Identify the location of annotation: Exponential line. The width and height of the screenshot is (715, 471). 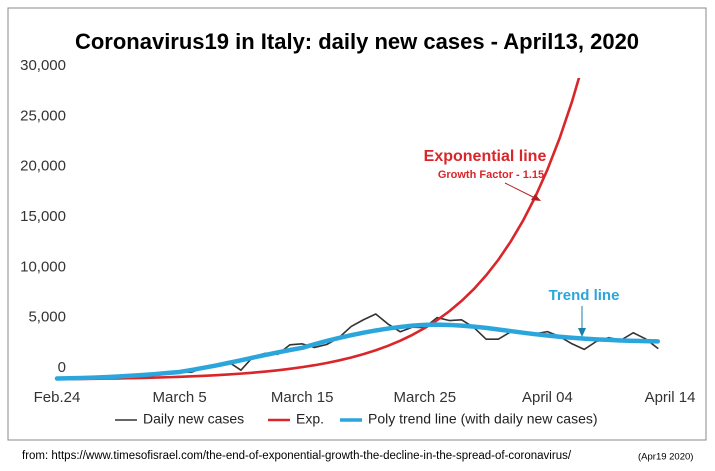
(485, 156).